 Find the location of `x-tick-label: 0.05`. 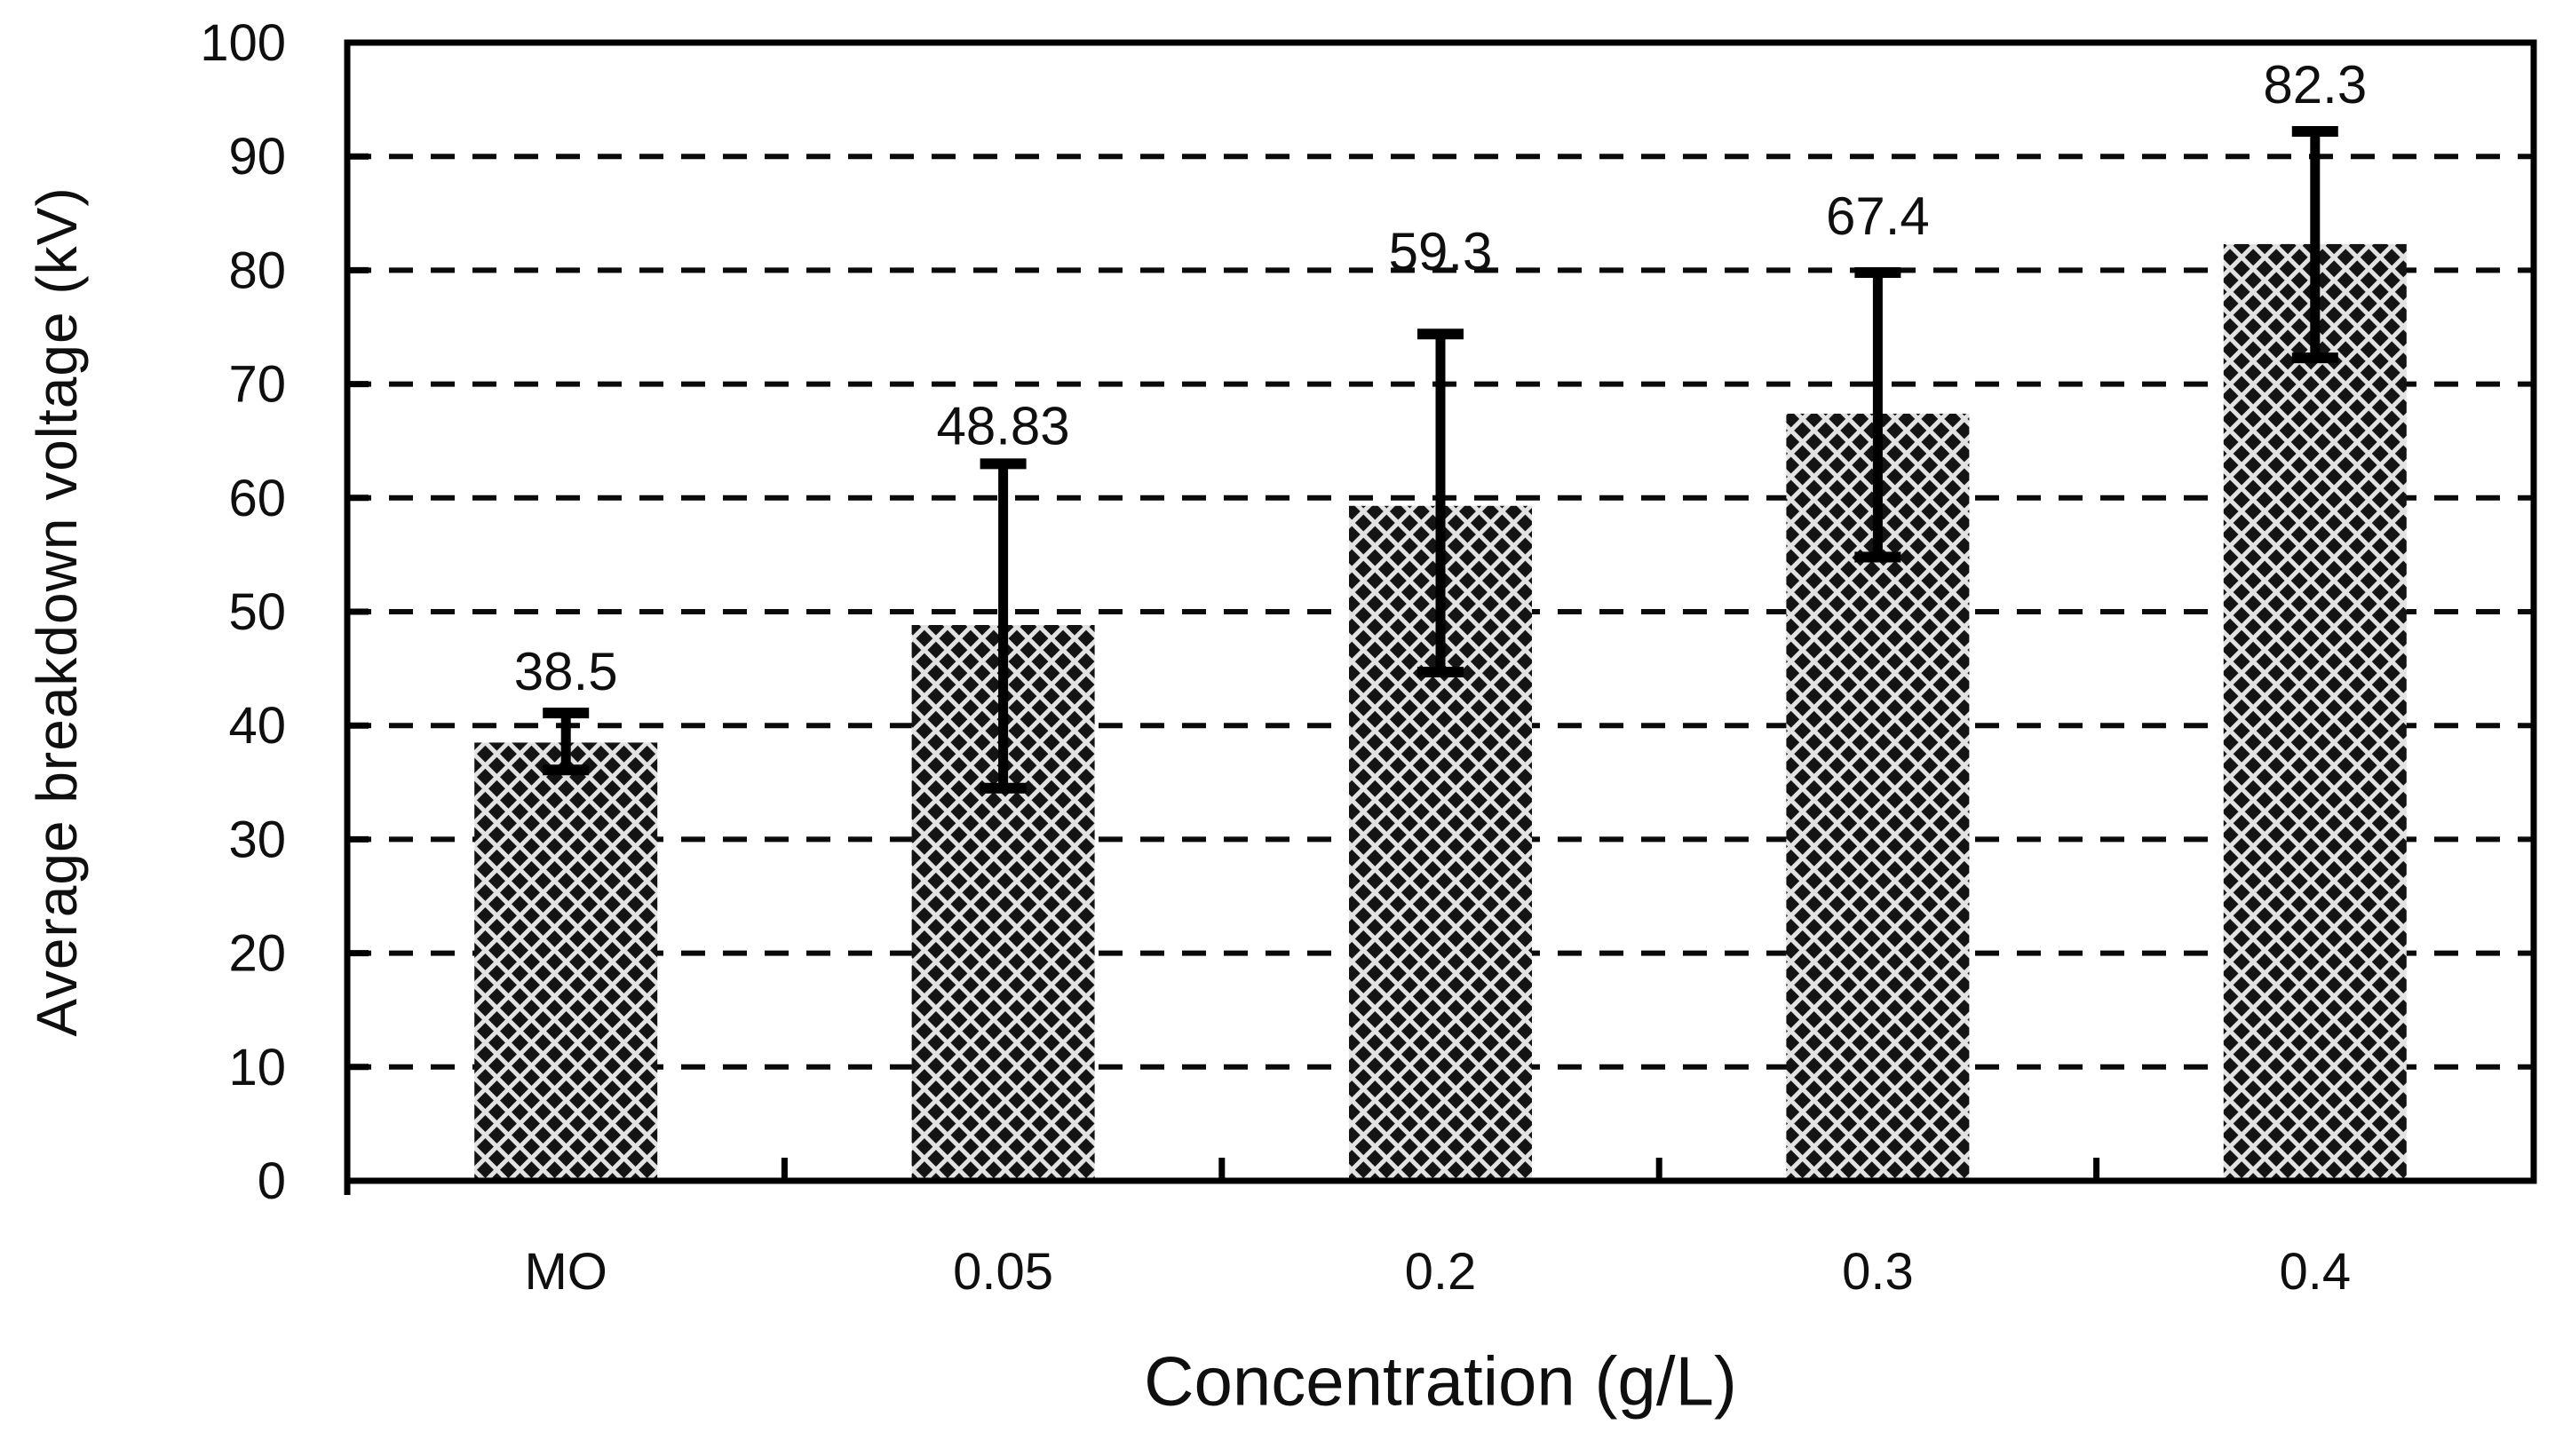

x-tick-label: 0.05 is located at coordinates (1003, 1272).